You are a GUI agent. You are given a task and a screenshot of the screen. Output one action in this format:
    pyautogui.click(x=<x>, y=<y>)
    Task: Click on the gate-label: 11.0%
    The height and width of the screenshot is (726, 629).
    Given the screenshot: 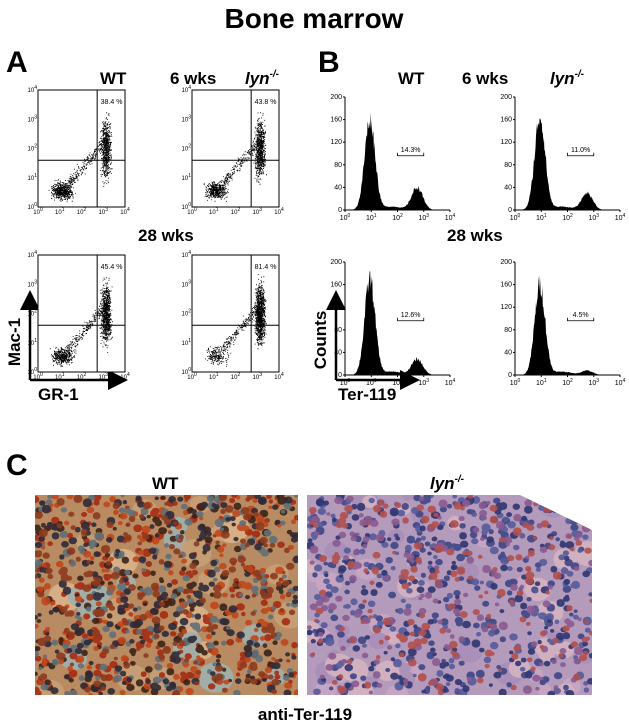 What is the action you would take?
    pyautogui.click(x=580, y=150)
    